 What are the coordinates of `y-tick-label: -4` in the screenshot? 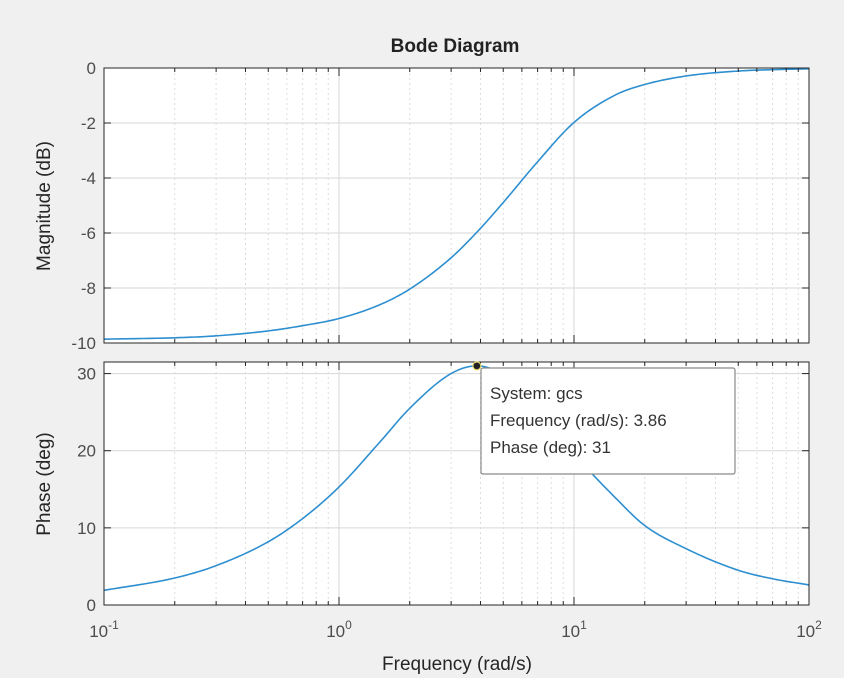 It's located at (88, 178).